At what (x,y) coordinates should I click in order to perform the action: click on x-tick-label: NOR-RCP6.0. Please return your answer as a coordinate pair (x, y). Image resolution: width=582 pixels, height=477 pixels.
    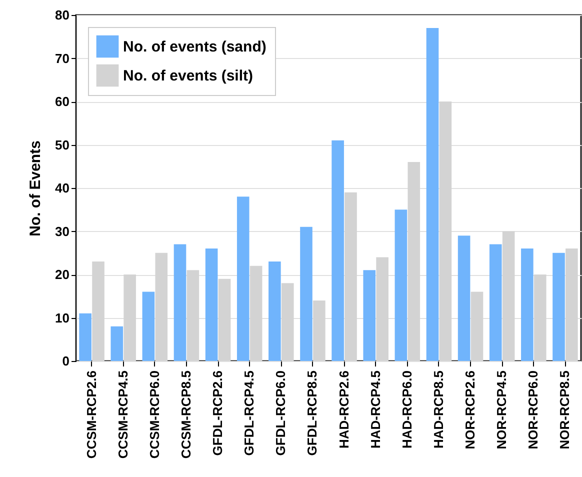
    Looking at the image, I should click on (533, 410).